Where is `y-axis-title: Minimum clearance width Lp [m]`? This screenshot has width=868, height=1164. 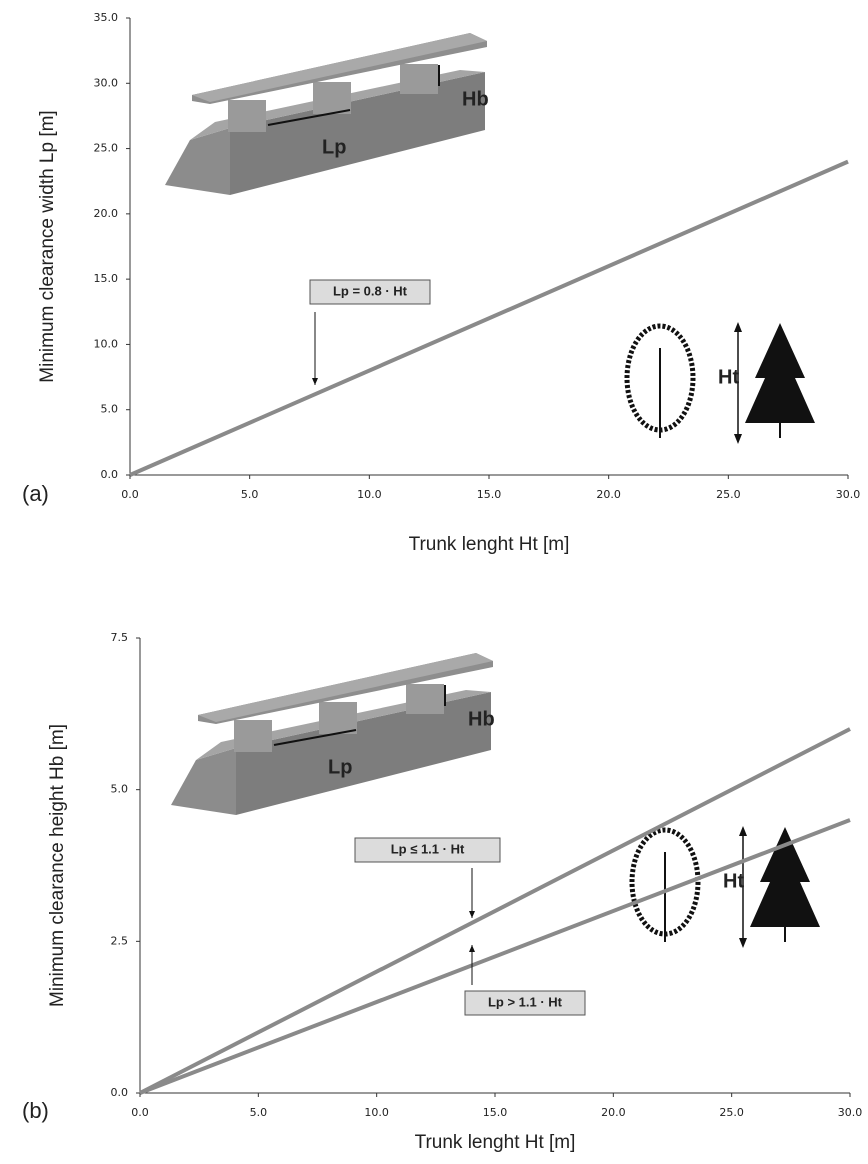 y-axis-title: Minimum clearance width Lp [m] is located at coordinates (47, 246).